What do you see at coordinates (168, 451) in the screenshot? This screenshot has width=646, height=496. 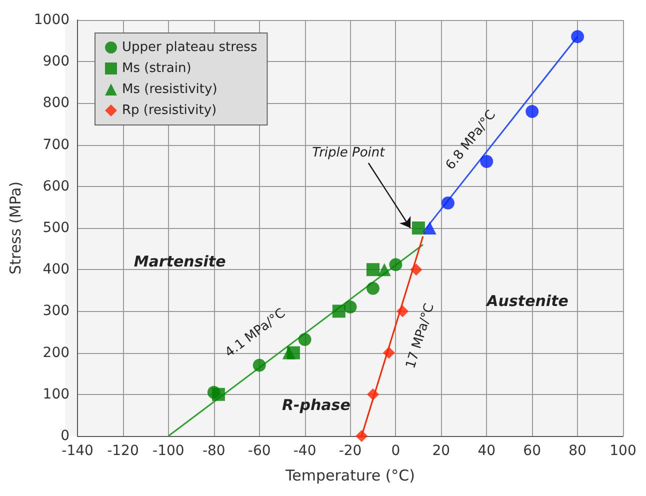 I see `x-tick-label: -100` at bounding box center [168, 451].